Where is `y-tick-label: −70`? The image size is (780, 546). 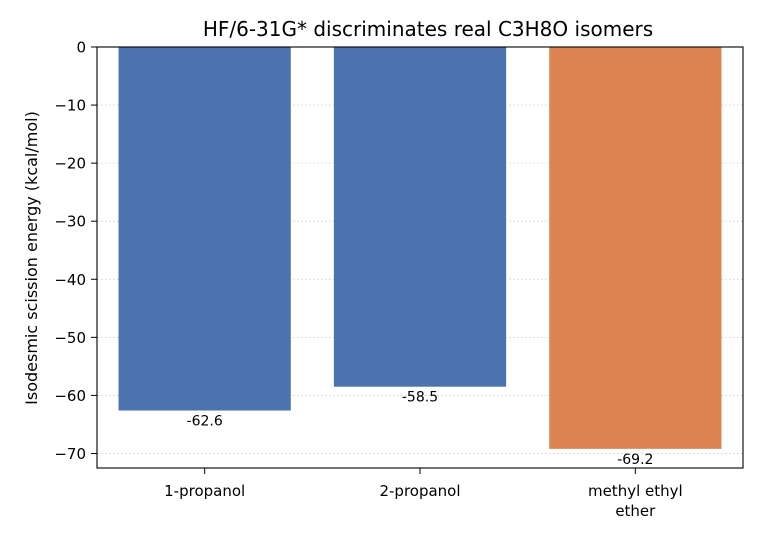
y-tick-label: −70 is located at coordinates (70, 454).